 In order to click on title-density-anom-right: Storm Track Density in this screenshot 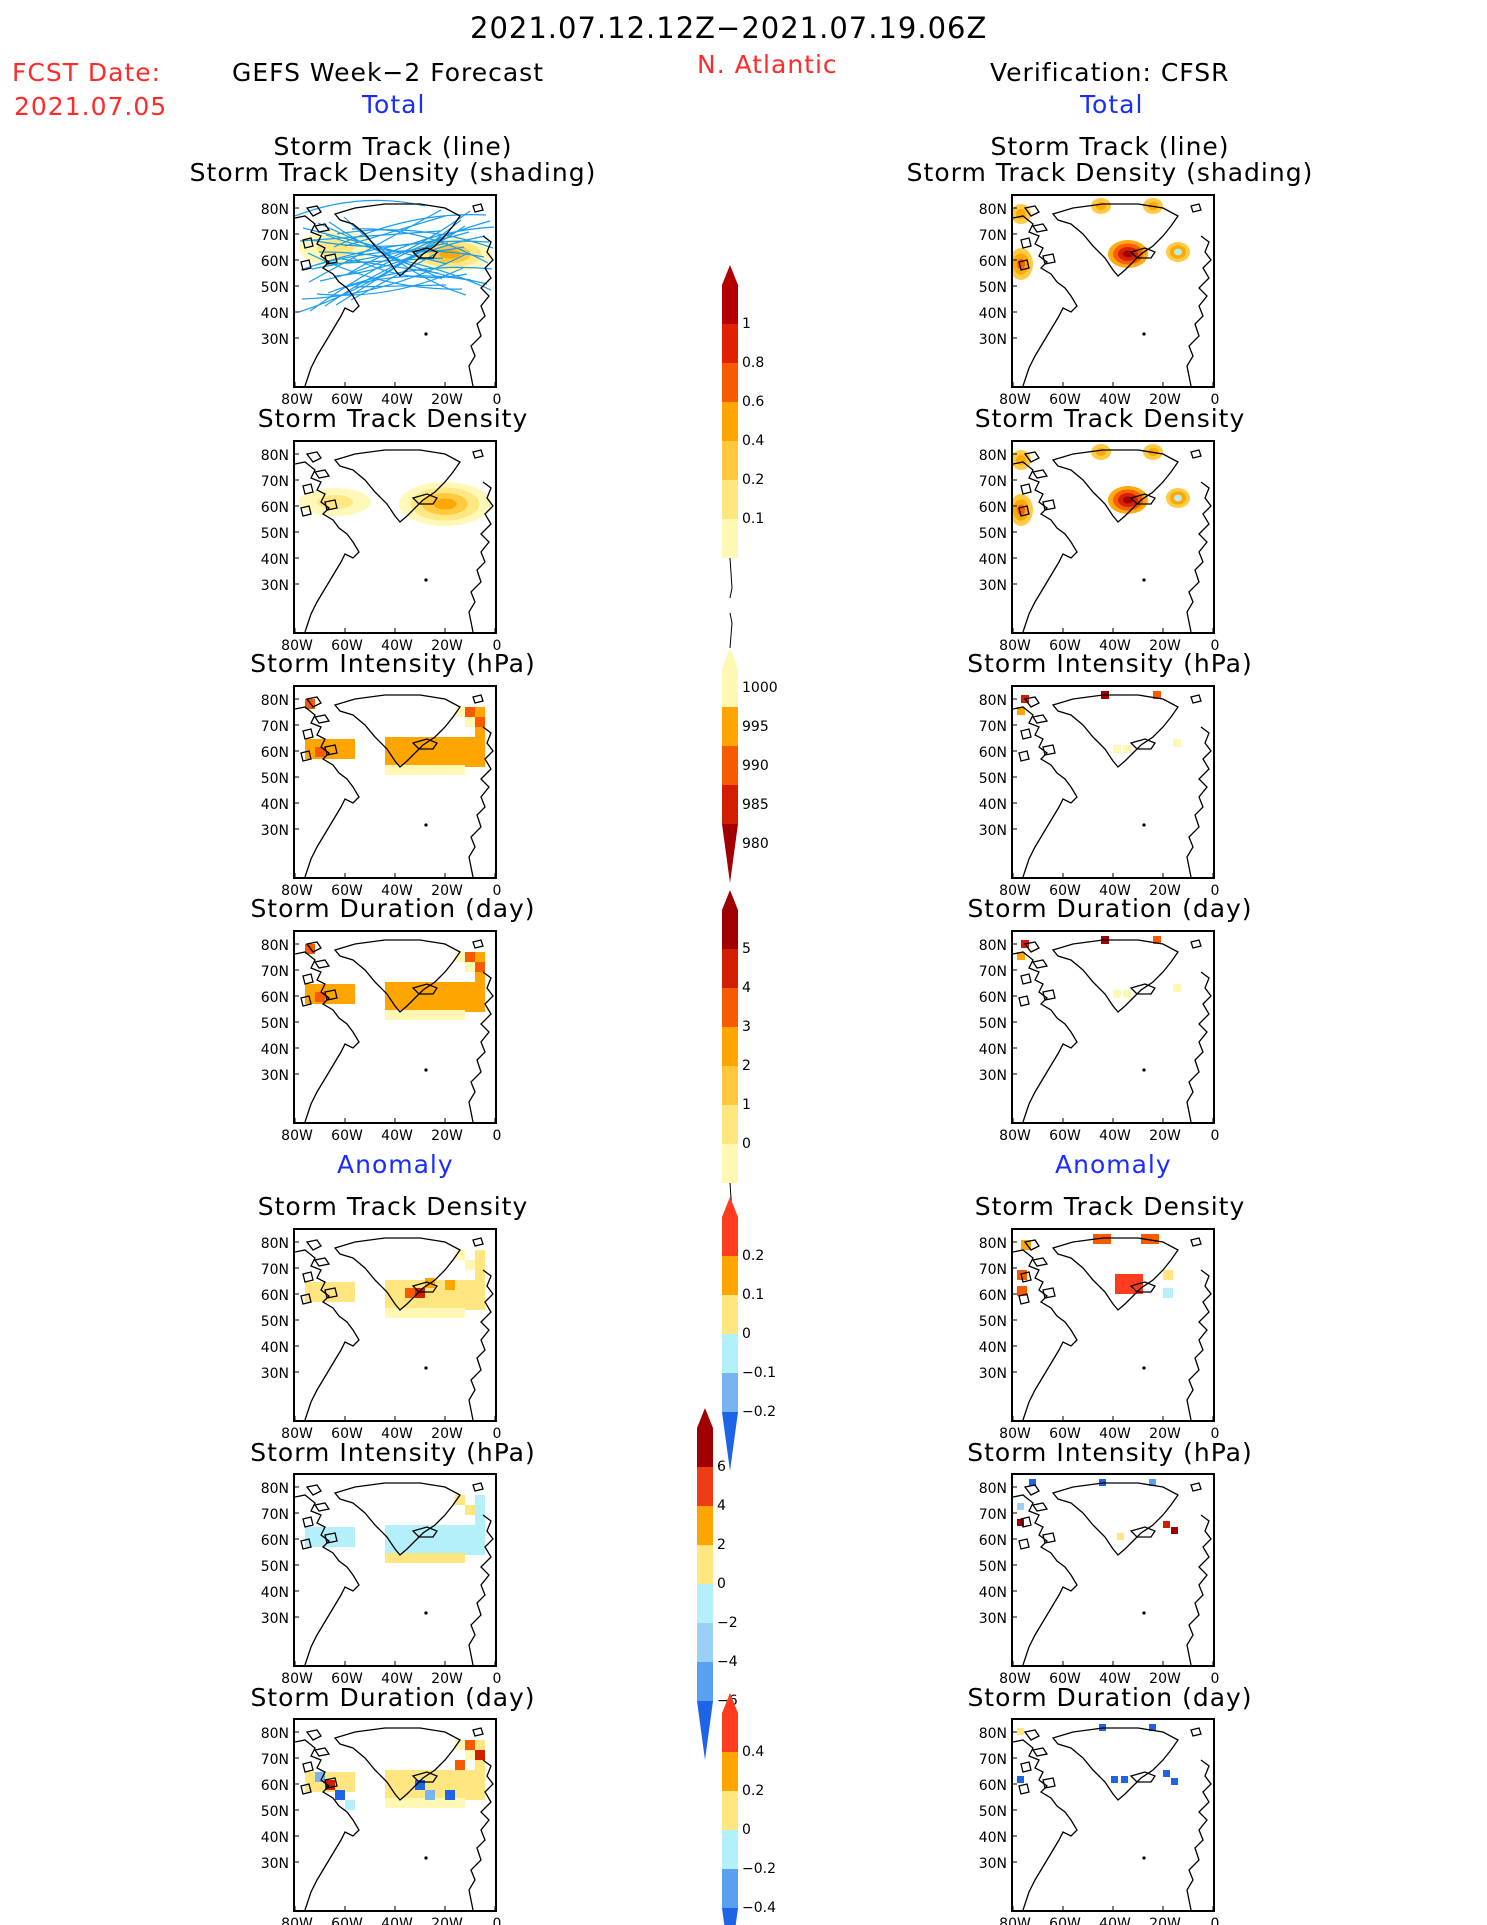, I will do `click(1110, 1206)`.